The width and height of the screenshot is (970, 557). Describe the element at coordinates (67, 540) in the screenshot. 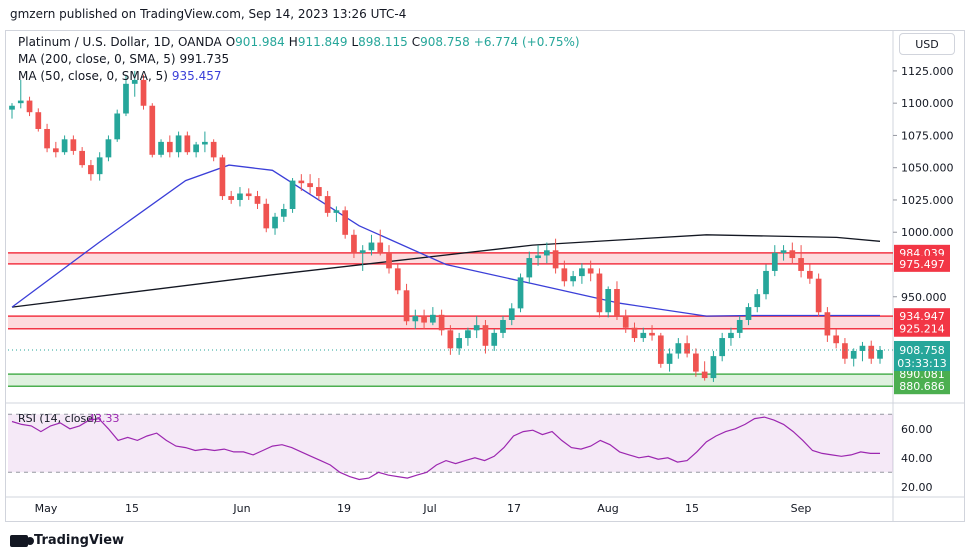

I see `tradingview-logo: TradingView` at that location.